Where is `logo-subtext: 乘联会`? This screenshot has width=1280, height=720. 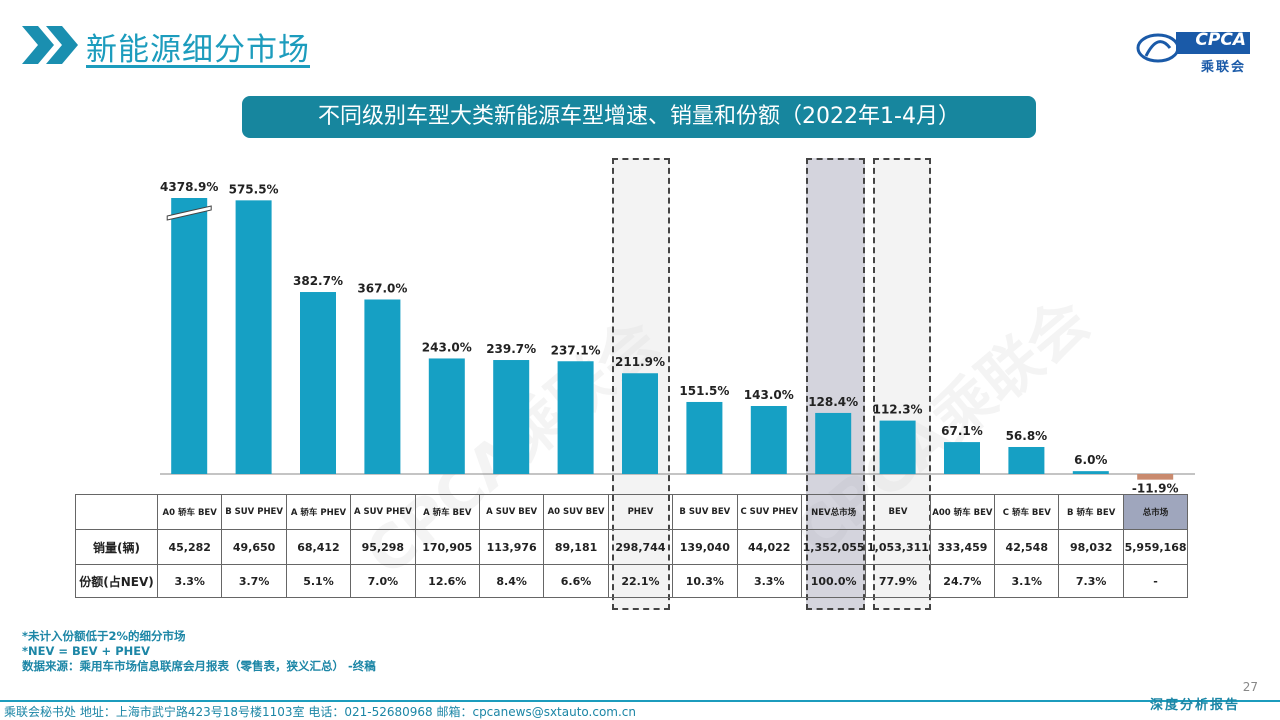
logo-subtext: 乘联会 is located at coordinates (1223, 67).